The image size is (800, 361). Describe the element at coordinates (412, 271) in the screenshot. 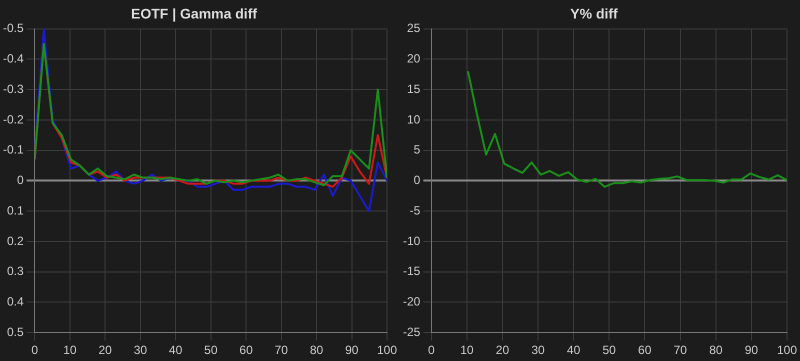

I see `y-tick-label: -15` at that location.